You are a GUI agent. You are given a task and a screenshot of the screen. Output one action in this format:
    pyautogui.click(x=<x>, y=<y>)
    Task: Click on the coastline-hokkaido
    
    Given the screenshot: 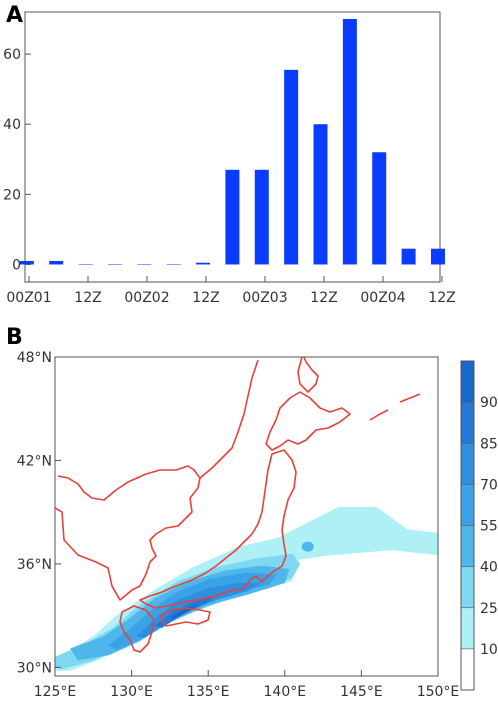 What is the action you would take?
    pyautogui.click(x=308, y=421)
    